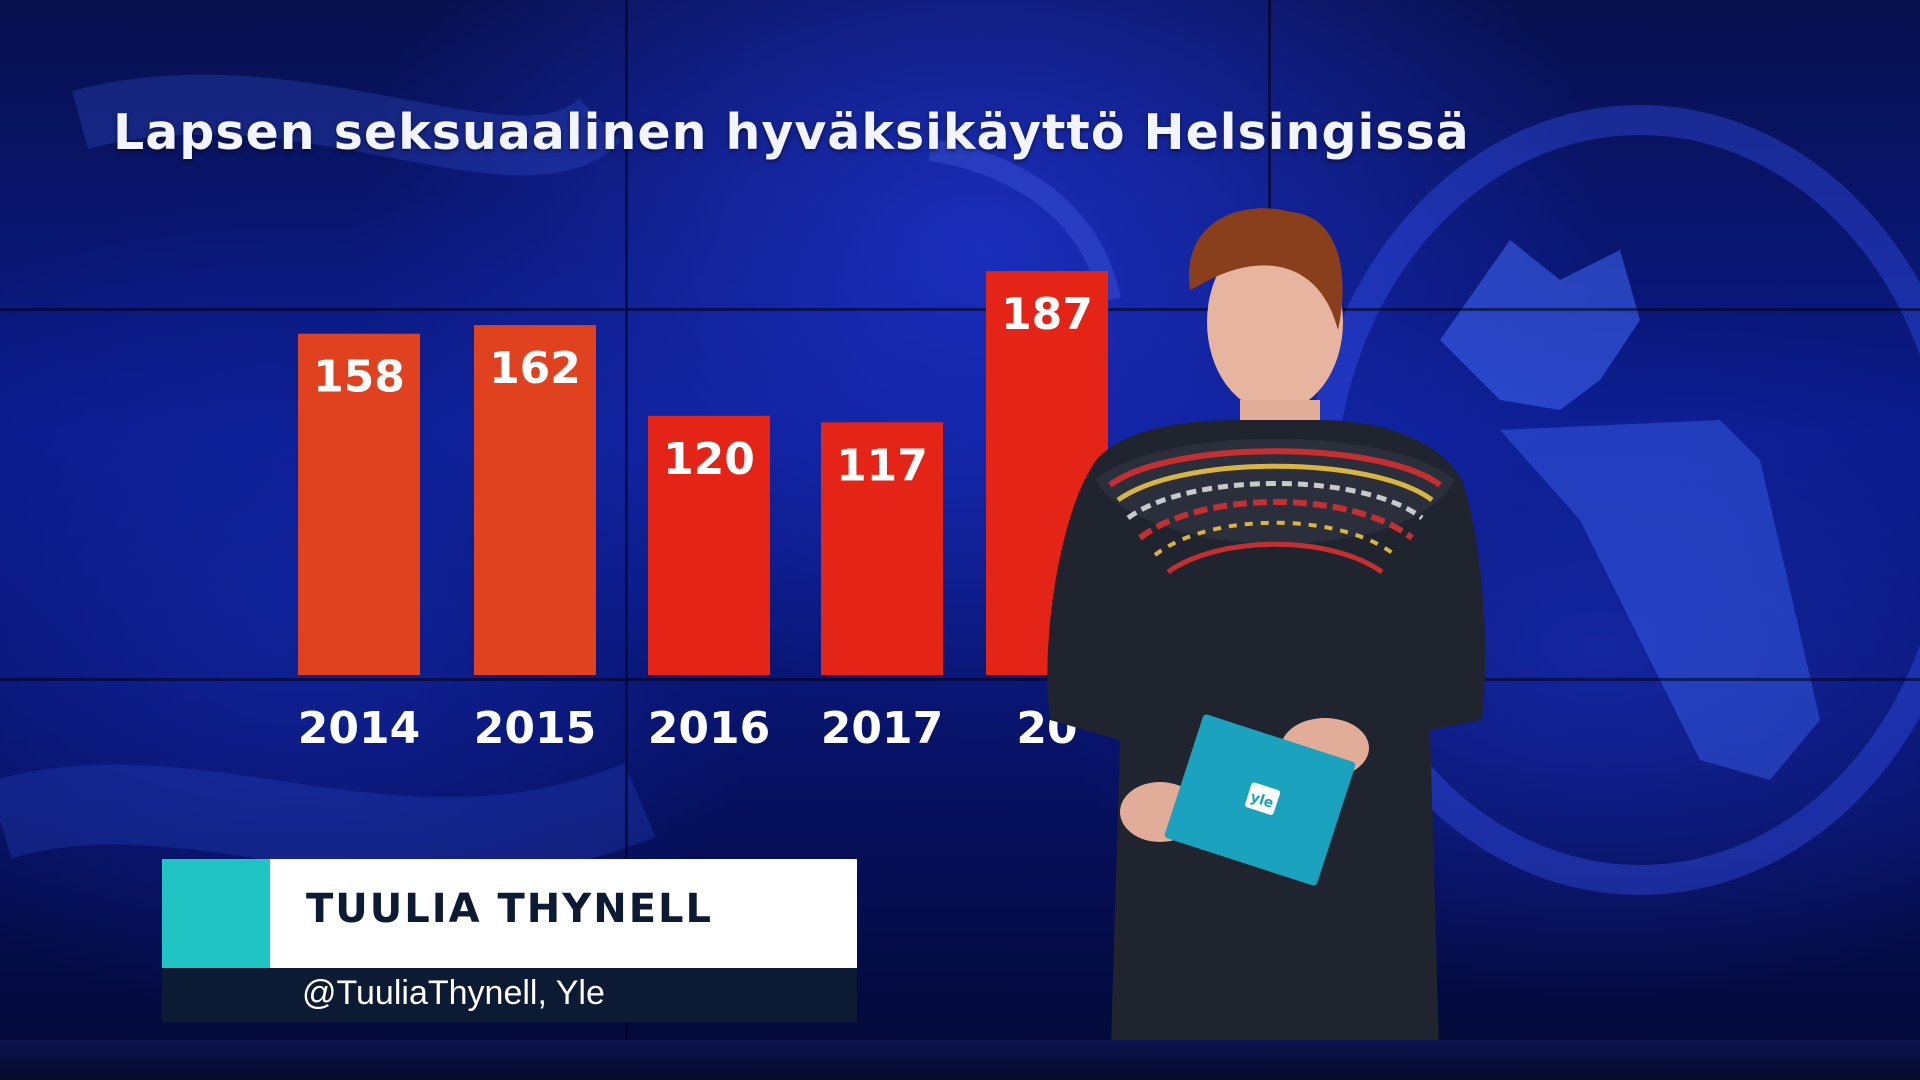 The height and width of the screenshot is (1080, 1920). What do you see at coordinates (1261, 800) in the screenshot?
I see `yle-logo: yle` at bounding box center [1261, 800].